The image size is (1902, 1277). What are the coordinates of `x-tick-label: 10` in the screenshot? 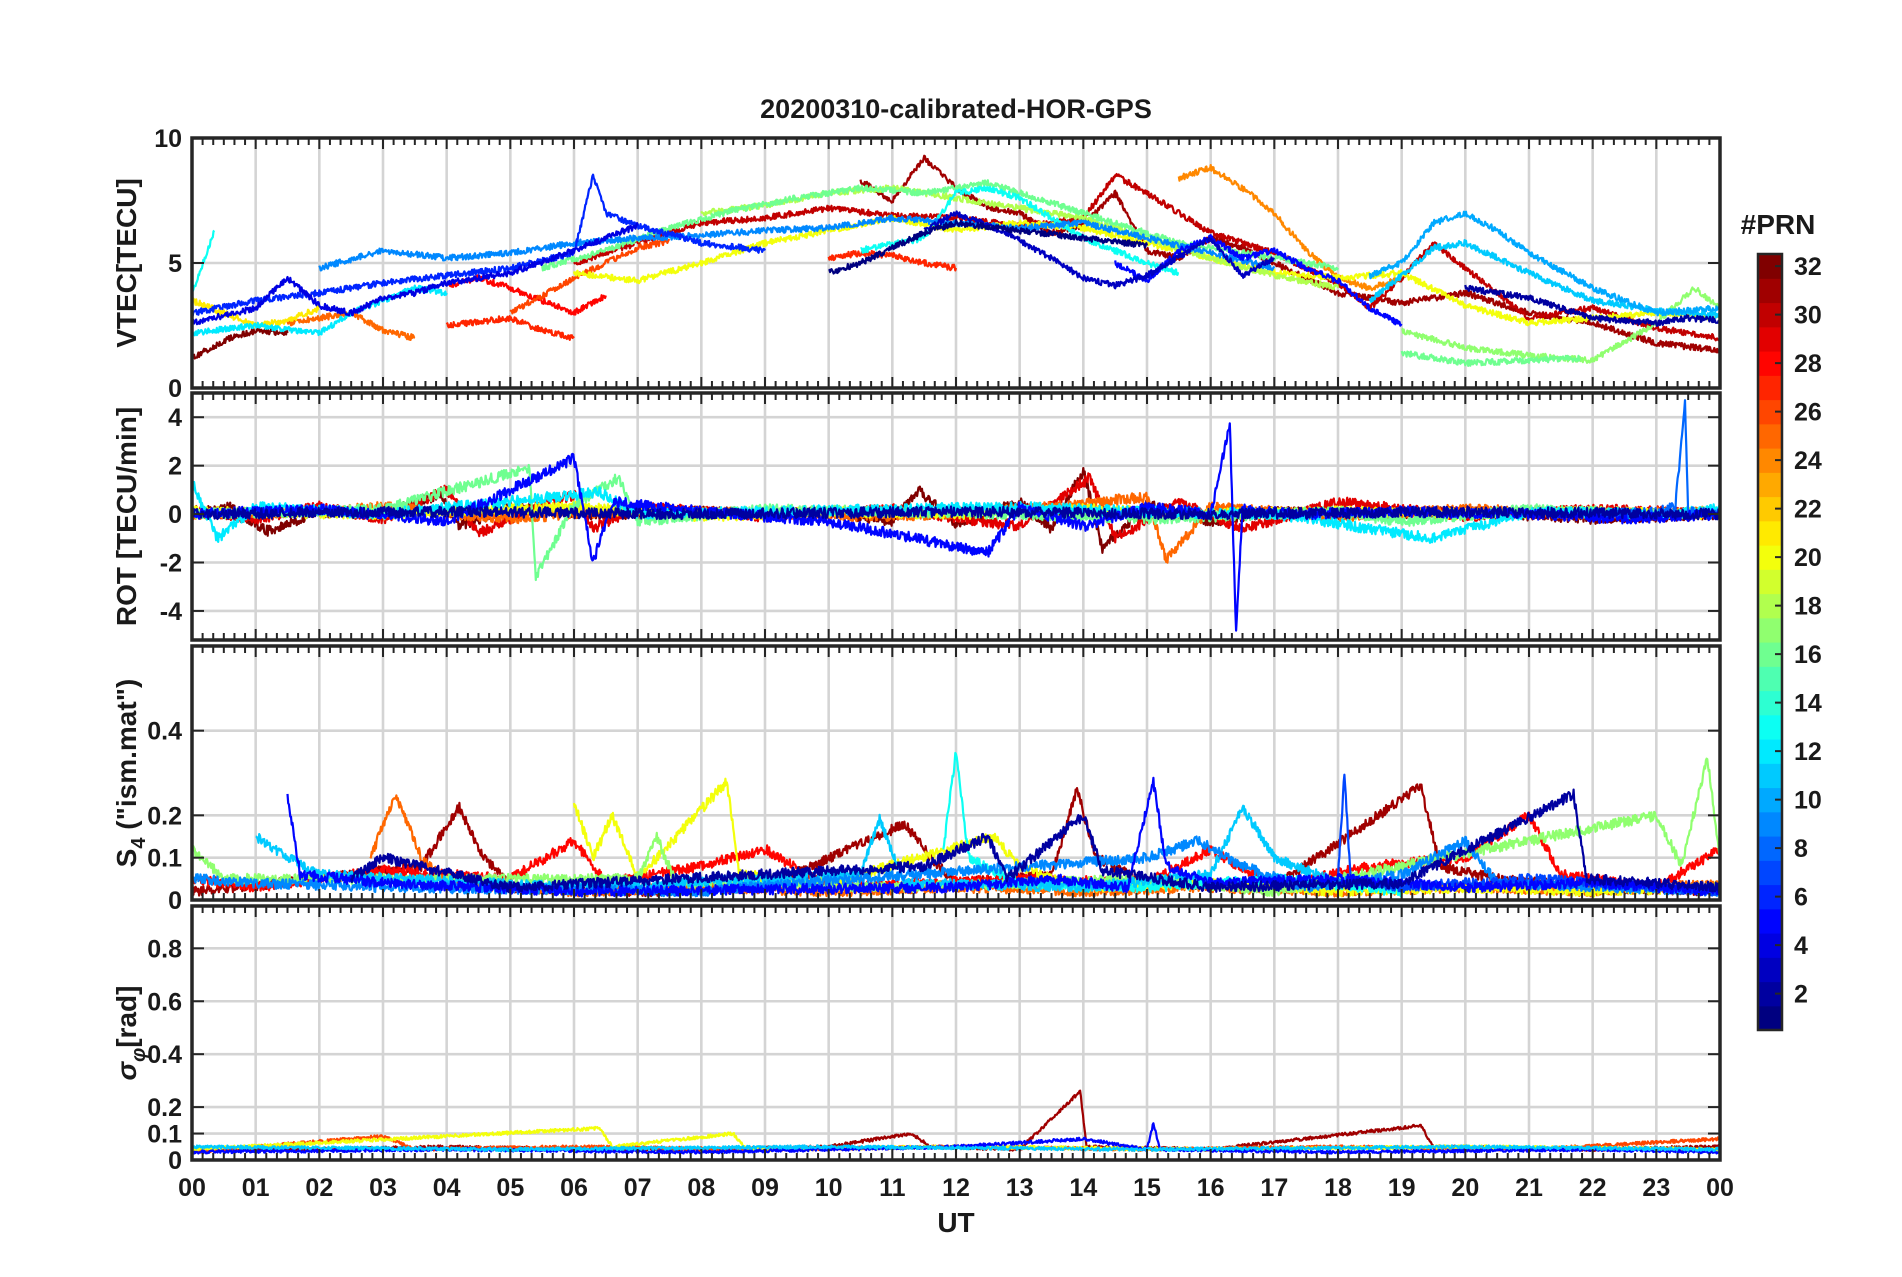 It's located at (829, 1188).